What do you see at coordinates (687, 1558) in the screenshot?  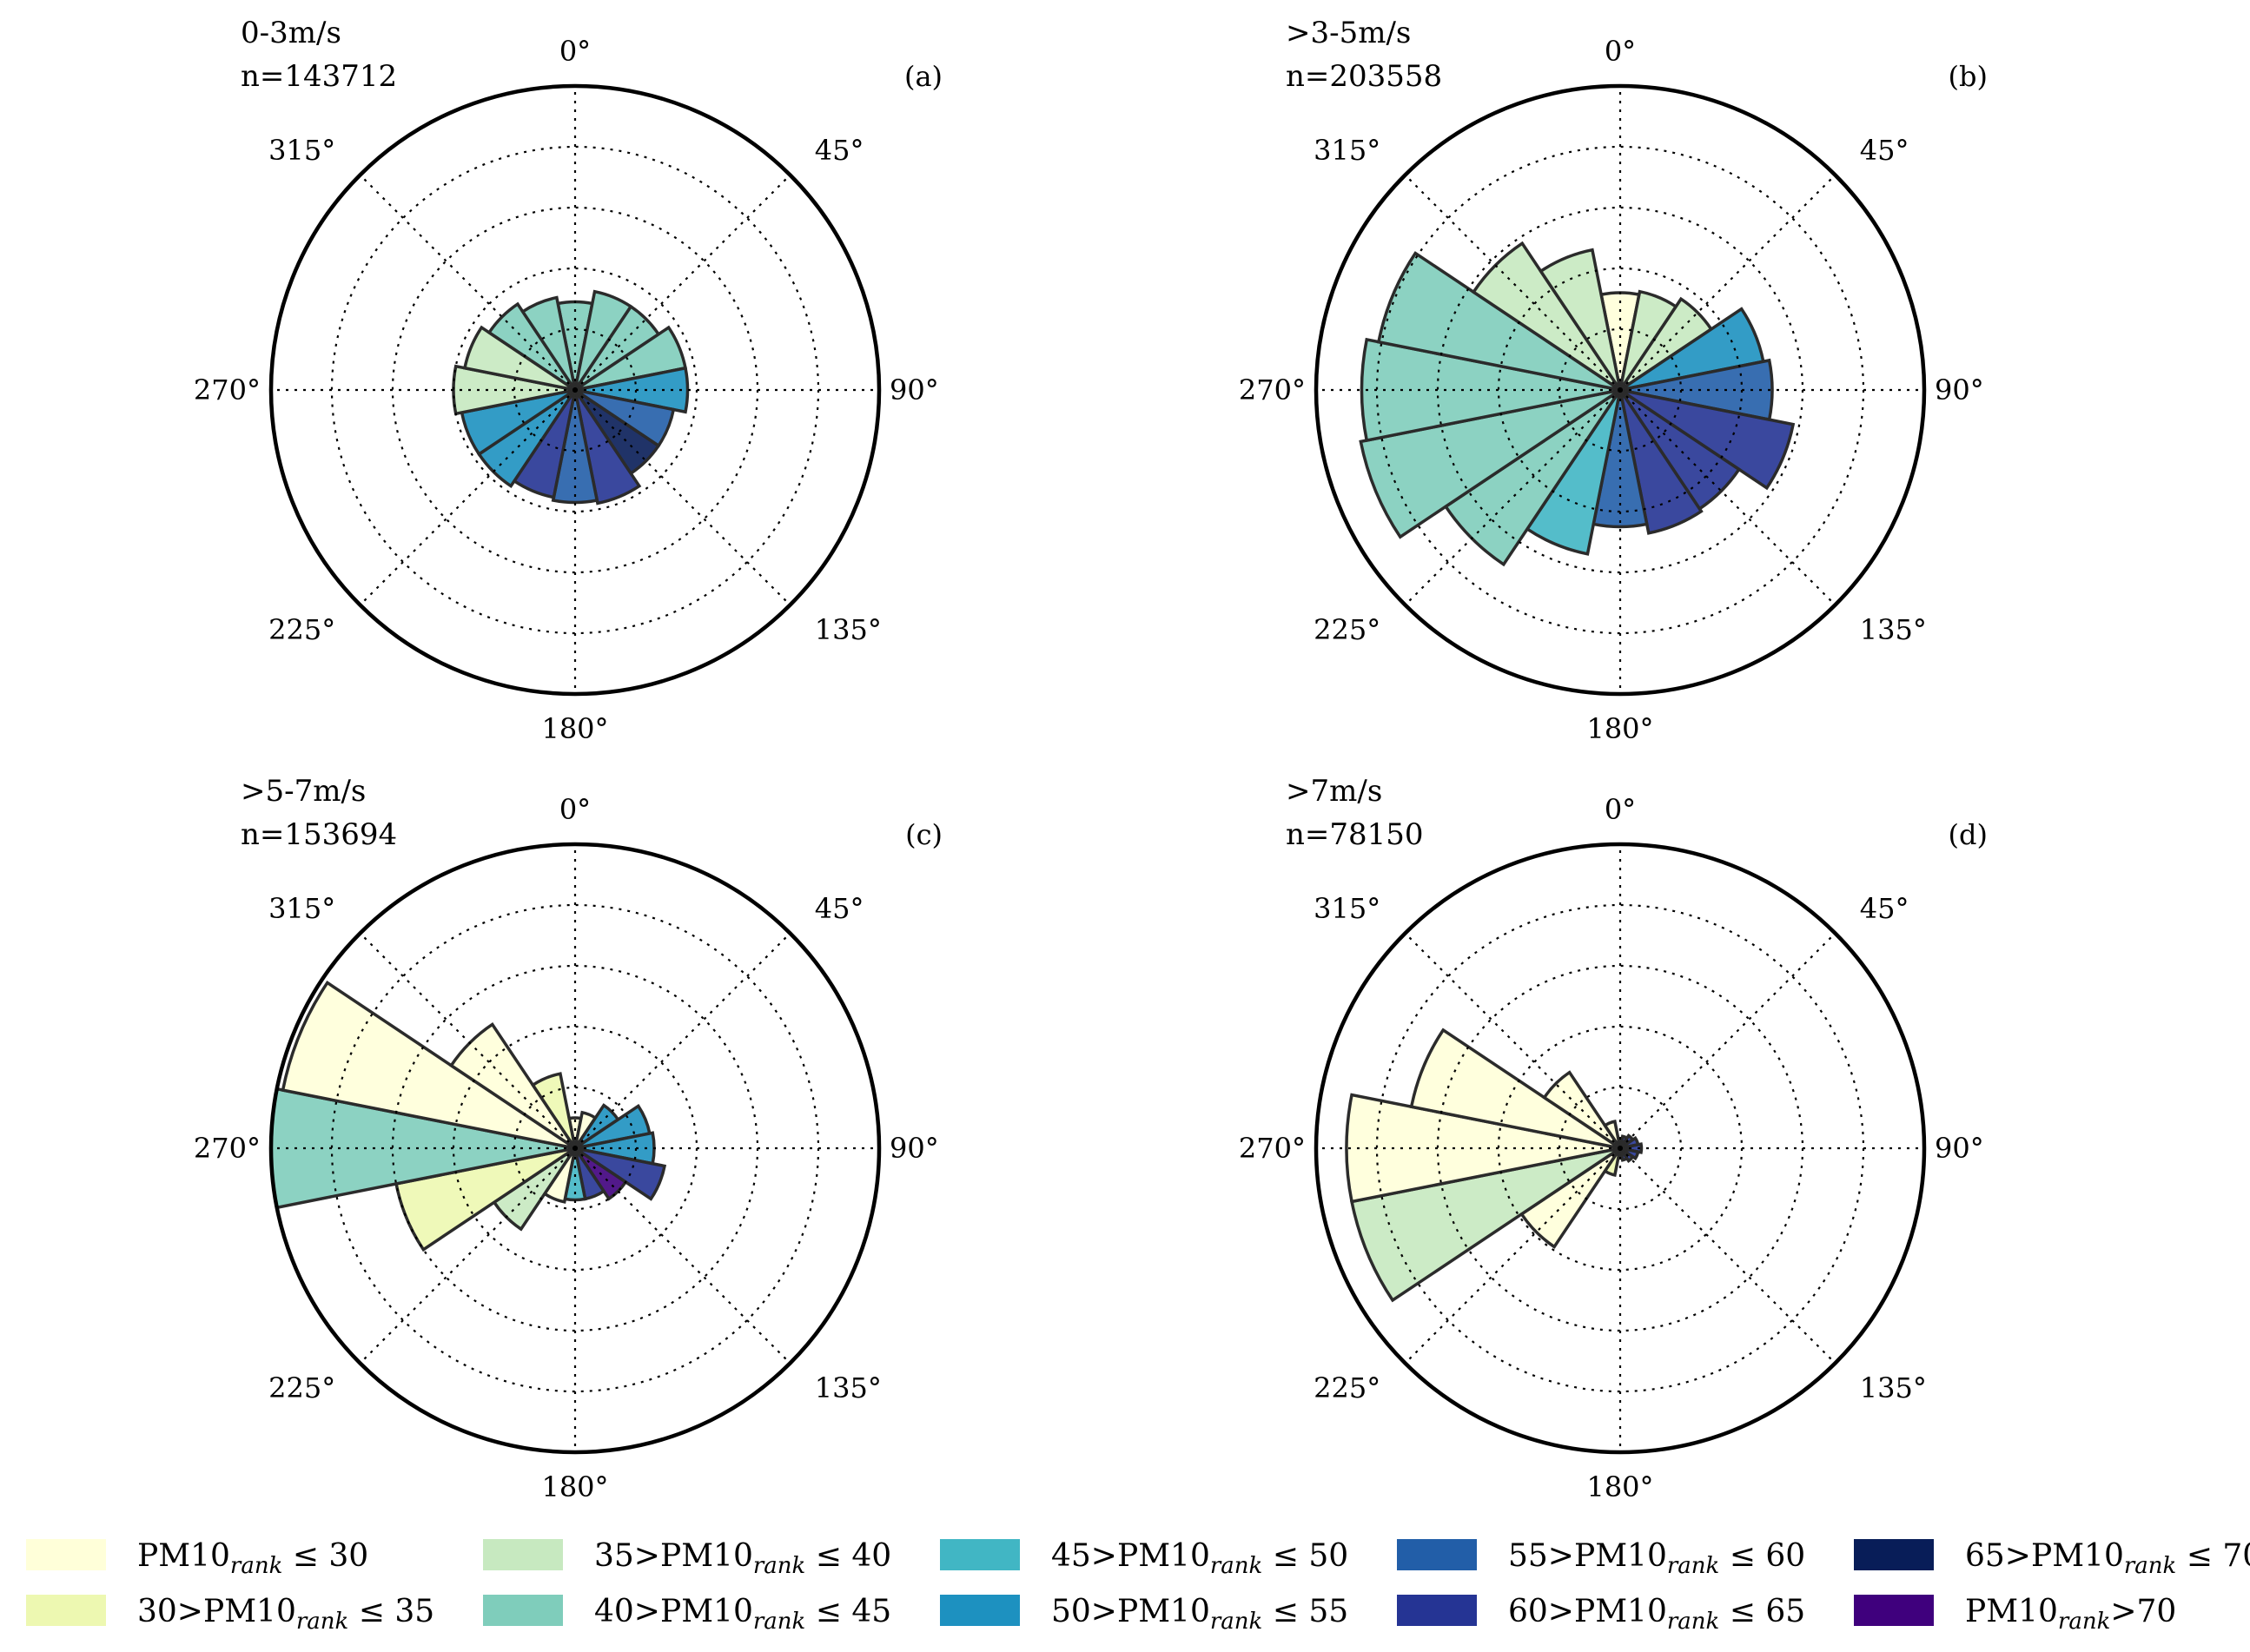 I see `legend-item-3: 35>PM10rank ≤ 40` at bounding box center [687, 1558].